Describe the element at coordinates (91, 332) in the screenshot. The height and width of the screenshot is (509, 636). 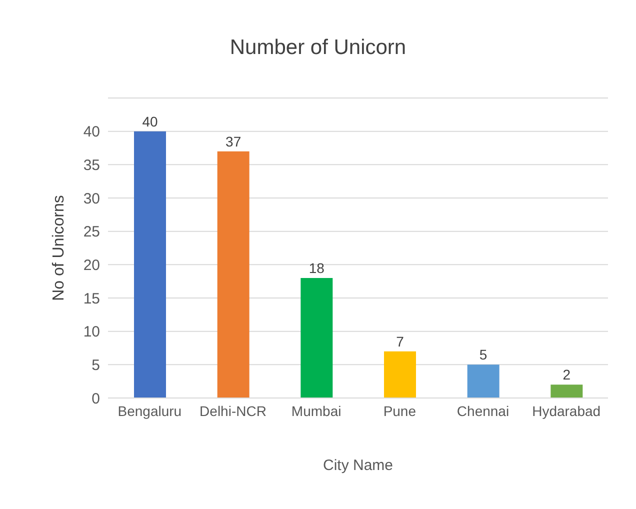
I see `y-tick-label: 10` at that location.